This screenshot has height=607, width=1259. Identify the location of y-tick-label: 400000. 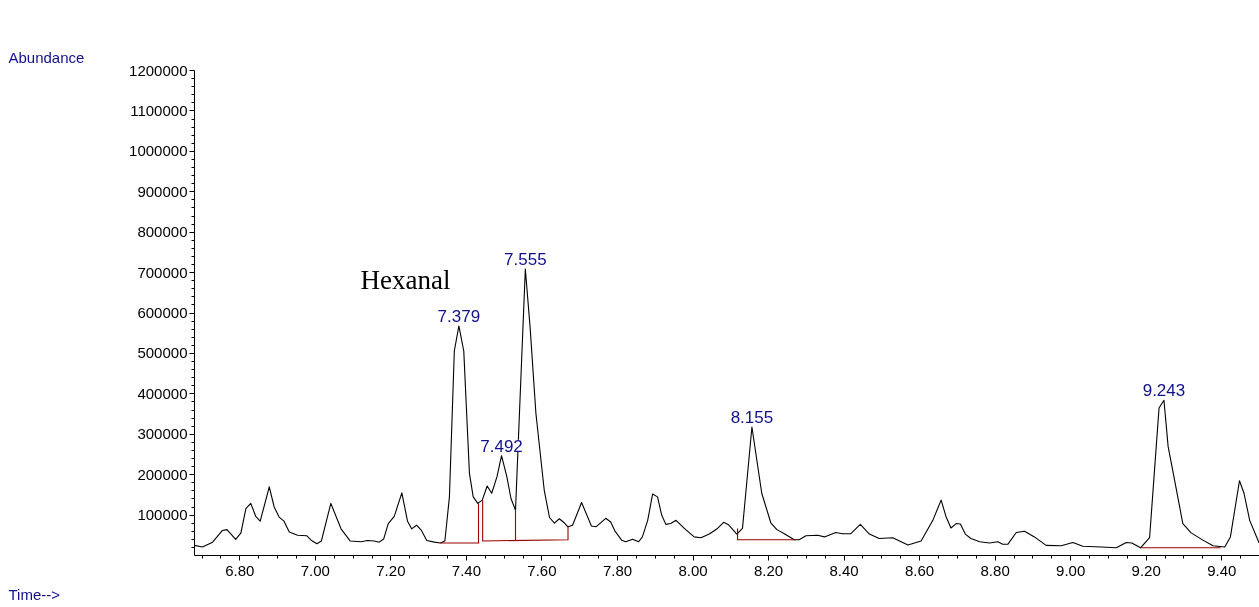
(162, 393).